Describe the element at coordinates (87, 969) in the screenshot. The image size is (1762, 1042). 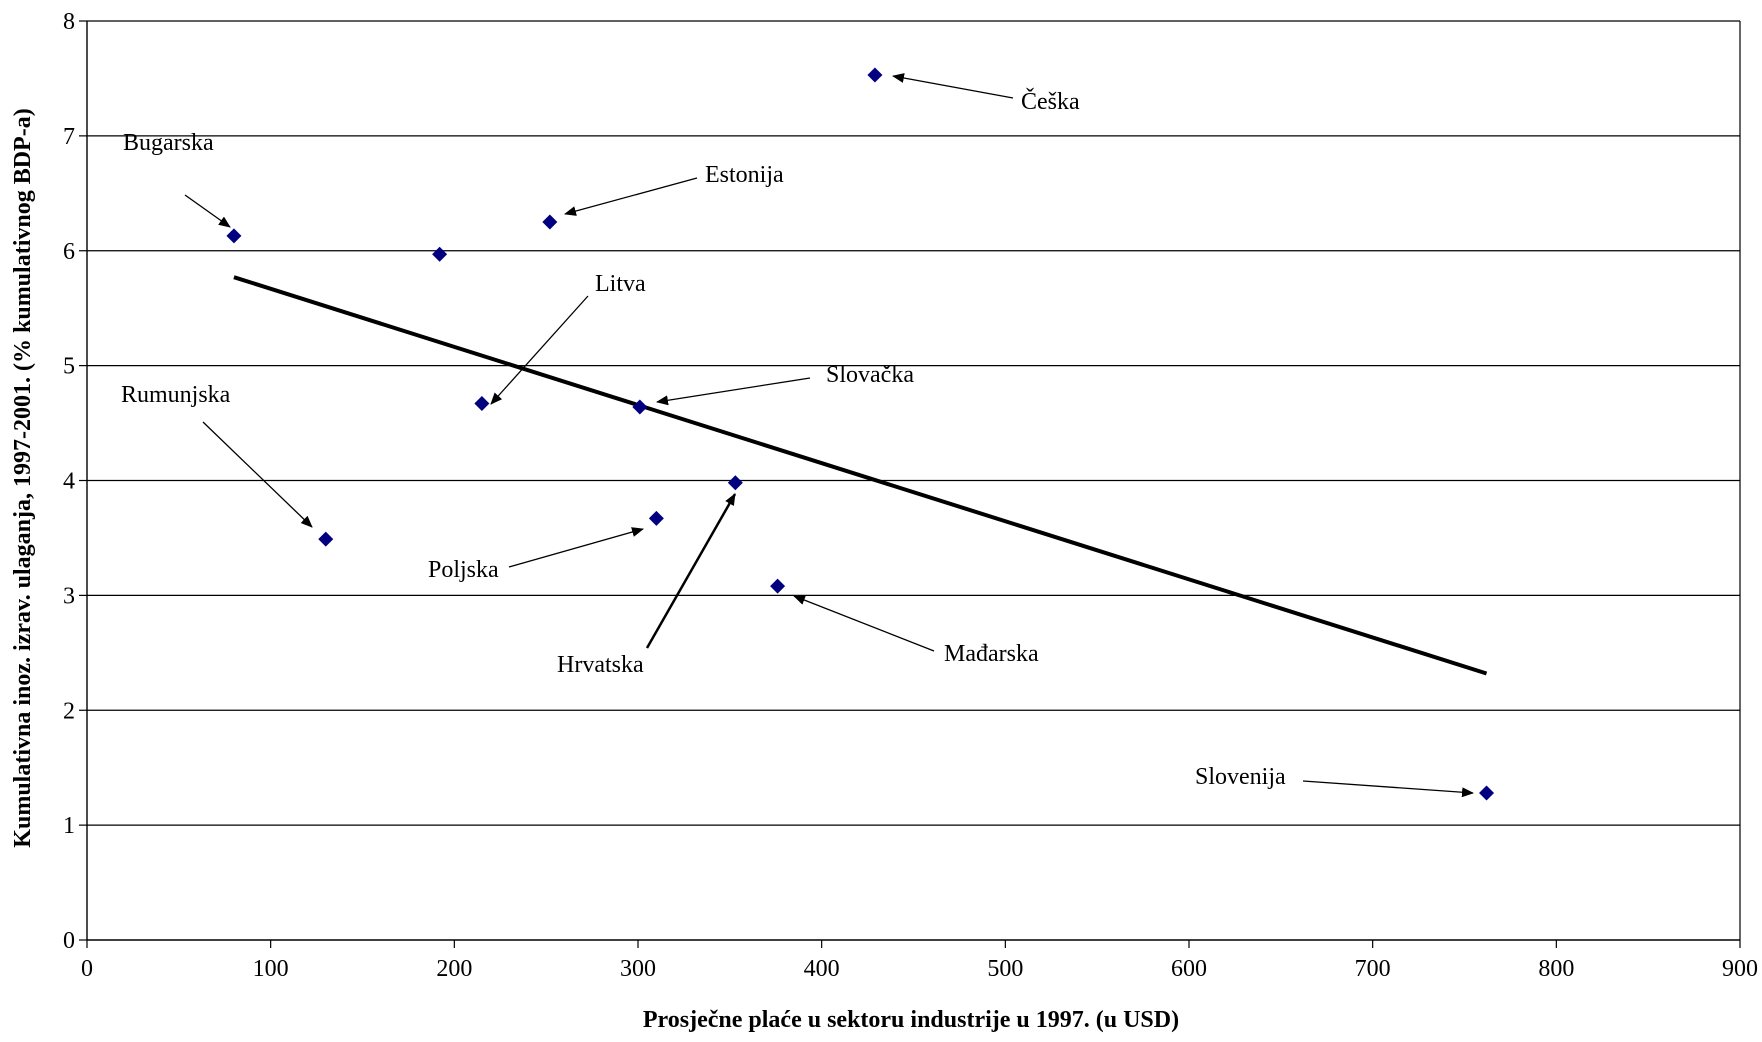
I see `x-tick-label: 0` at that location.